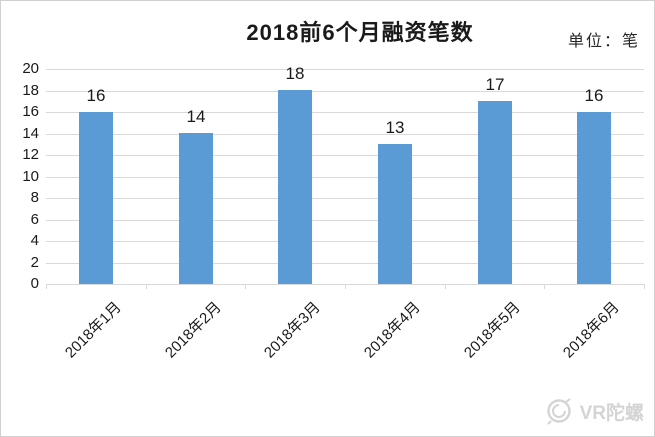 The image size is (655, 437). What do you see at coordinates (34, 240) in the screenshot?
I see `y-axis-tick-label: 4` at bounding box center [34, 240].